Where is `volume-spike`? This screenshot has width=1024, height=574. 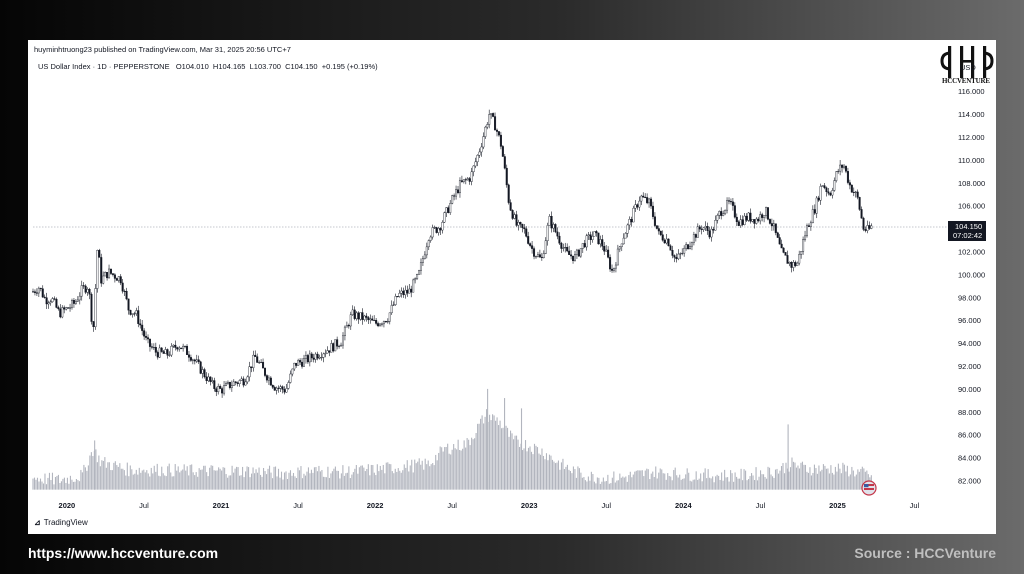
volume-spike is located at coordinates (521, 449).